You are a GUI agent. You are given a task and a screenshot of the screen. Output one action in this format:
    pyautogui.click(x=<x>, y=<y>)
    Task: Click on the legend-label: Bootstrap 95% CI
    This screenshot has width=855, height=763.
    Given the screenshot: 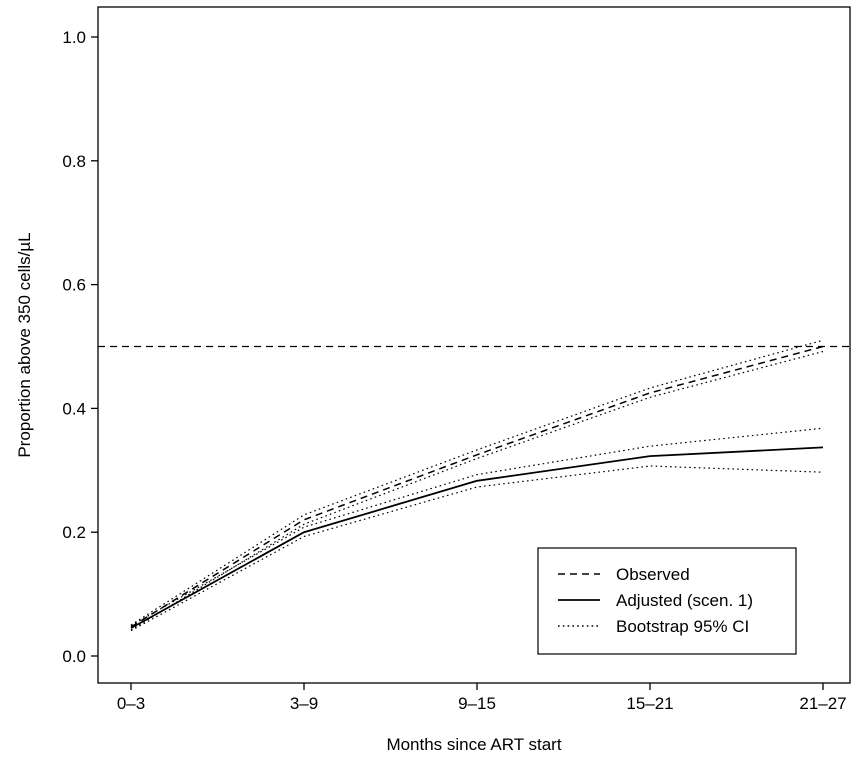 What is the action you would take?
    pyautogui.click(x=682, y=626)
    